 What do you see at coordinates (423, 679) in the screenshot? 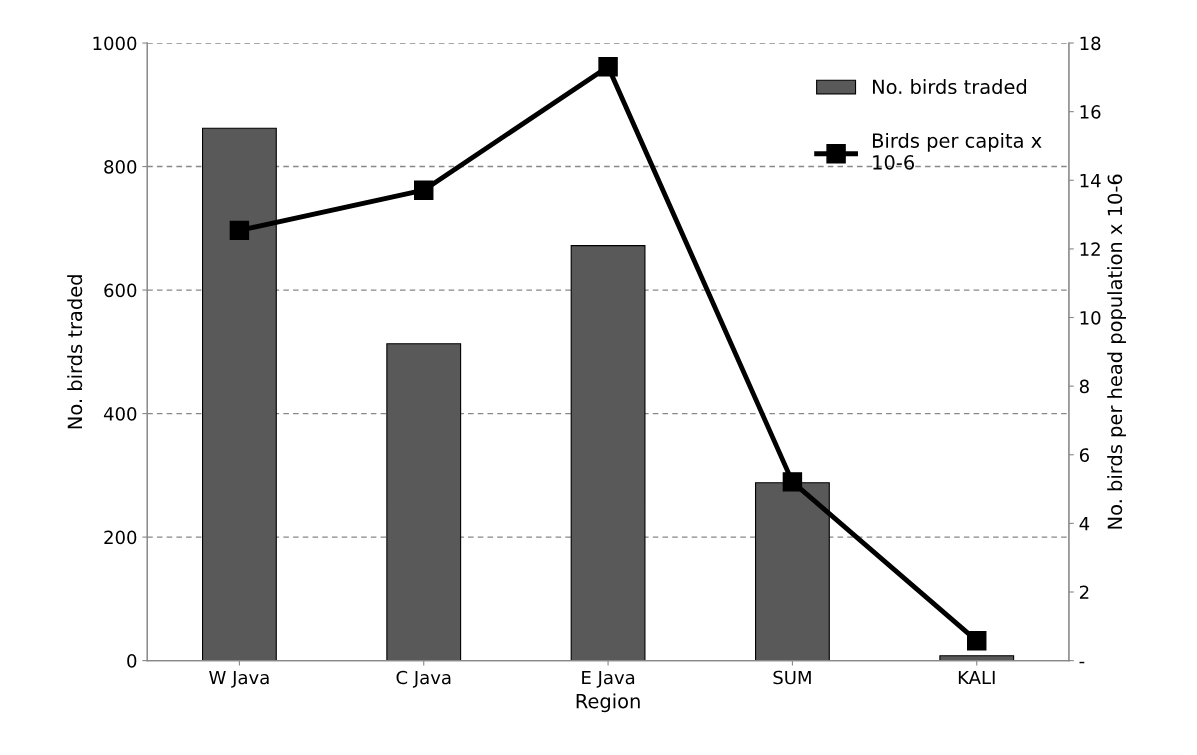
I see `x-tick-label: C Java` at bounding box center [423, 679].